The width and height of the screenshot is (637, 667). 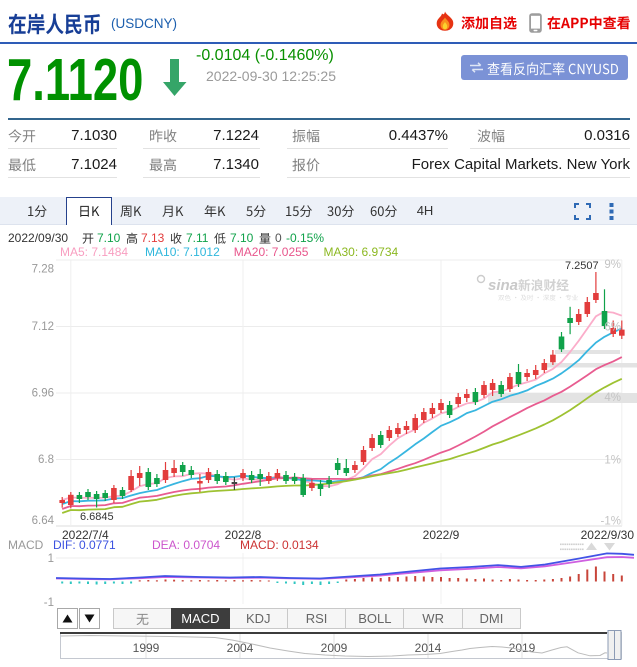 I want to click on svg-text: 7.2507, so click(x=582, y=266).